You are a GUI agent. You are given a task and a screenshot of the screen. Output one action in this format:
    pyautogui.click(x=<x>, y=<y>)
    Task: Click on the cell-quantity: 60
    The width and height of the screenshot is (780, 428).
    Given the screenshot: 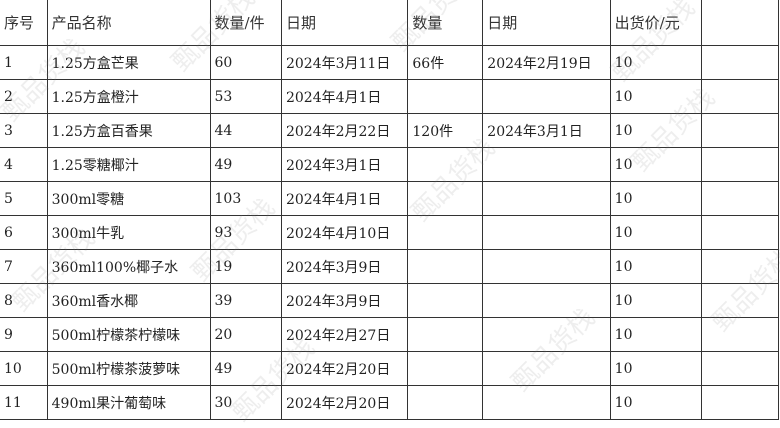 What is the action you would take?
    pyautogui.click(x=245, y=62)
    